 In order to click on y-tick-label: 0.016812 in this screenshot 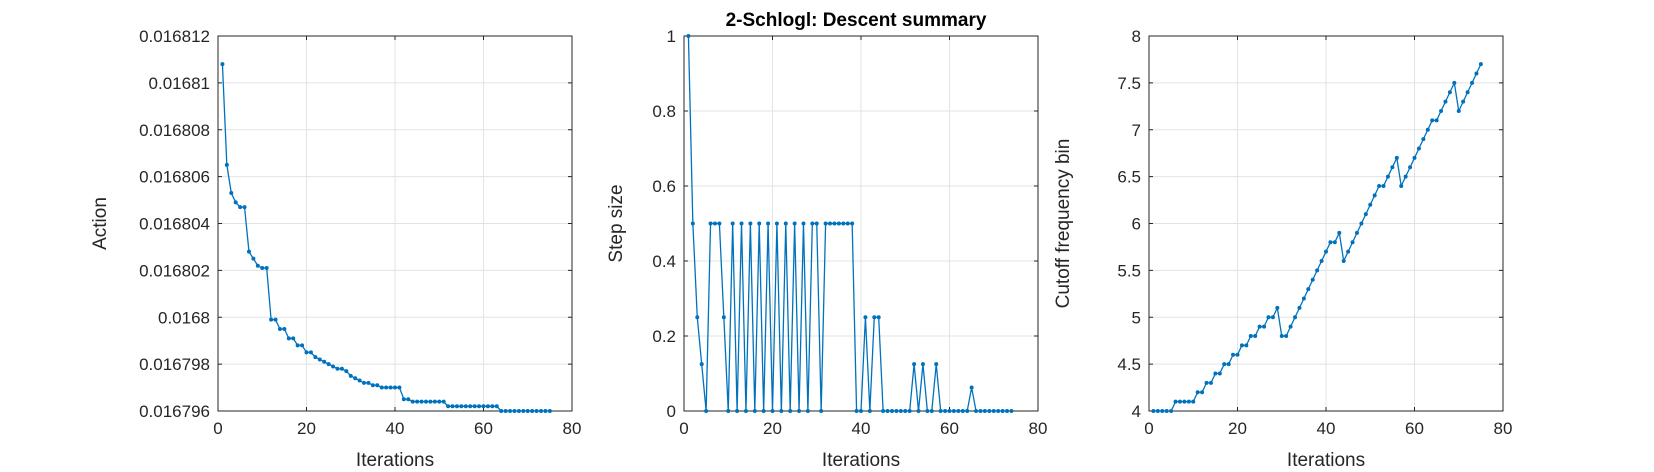, I will do `click(174, 36)`.